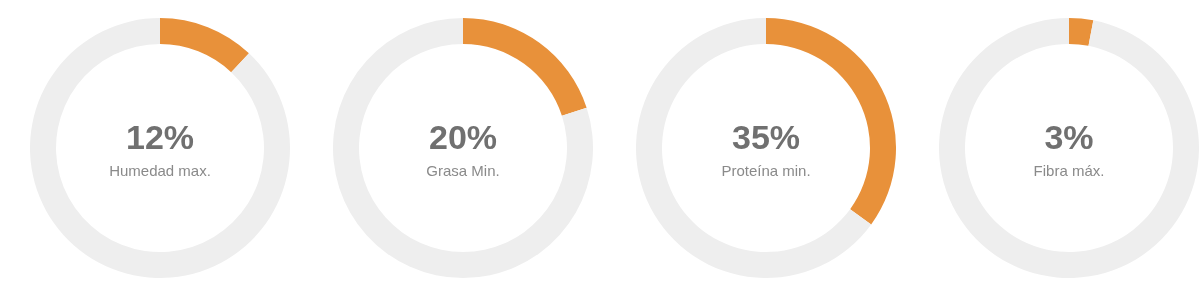  What do you see at coordinates (1069, 137) in the screenshot?
I see `data-label: 3%` at bounding box center [1069, 137].